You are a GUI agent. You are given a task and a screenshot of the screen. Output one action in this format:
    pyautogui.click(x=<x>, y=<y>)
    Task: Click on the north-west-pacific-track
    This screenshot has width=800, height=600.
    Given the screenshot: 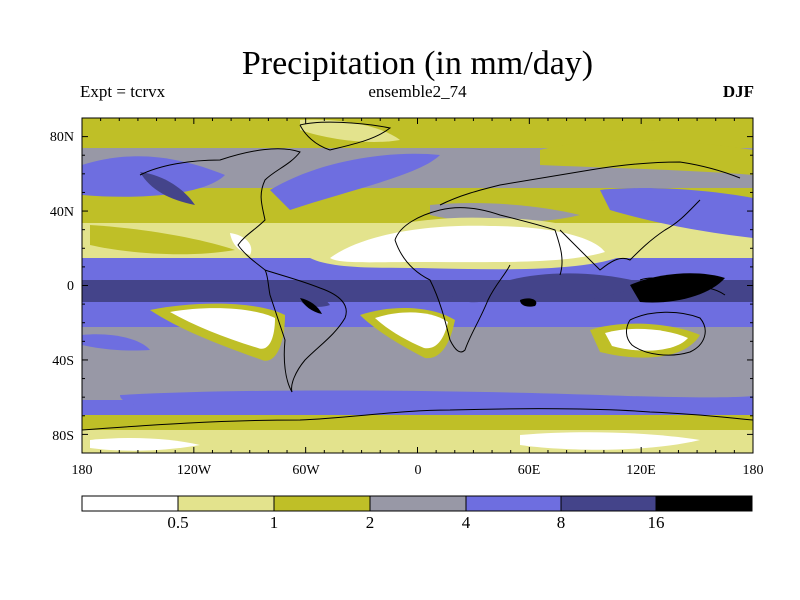 What is the action you would take?
    pyautogui.click(x=676, y=212)
    